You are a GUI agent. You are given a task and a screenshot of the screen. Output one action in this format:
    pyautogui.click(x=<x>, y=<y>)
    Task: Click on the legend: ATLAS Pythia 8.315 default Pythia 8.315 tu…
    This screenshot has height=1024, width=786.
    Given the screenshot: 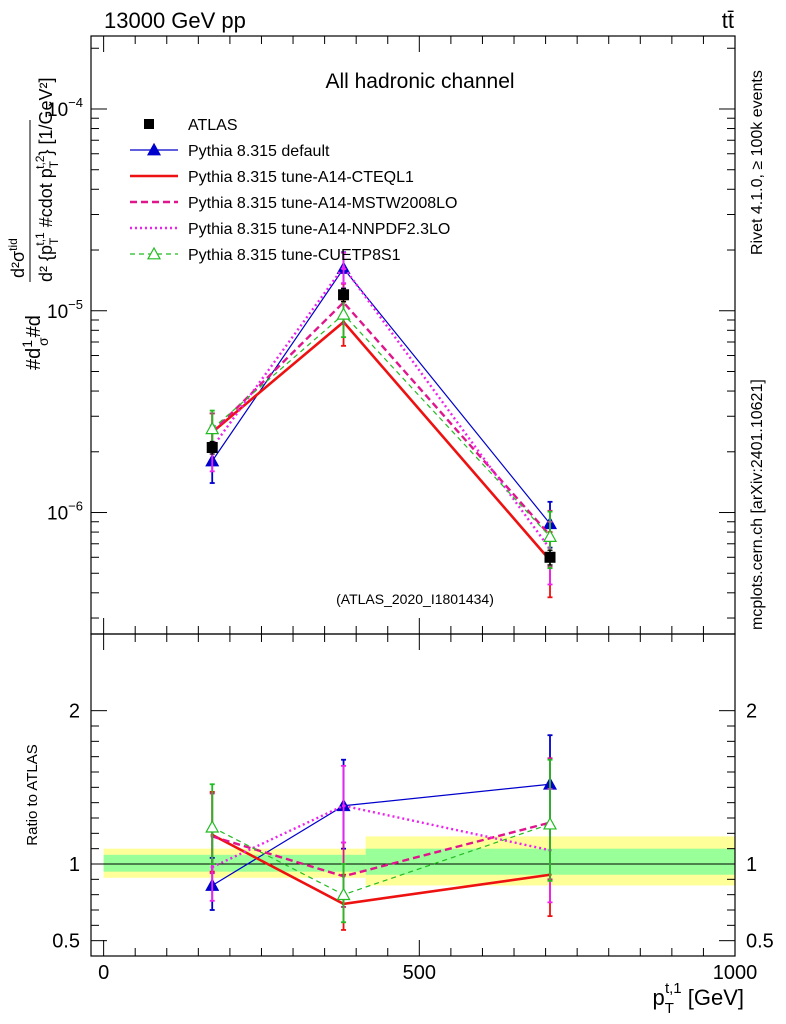 What is the action you would take?
    pyautogui.click(x=293, y=190)
    